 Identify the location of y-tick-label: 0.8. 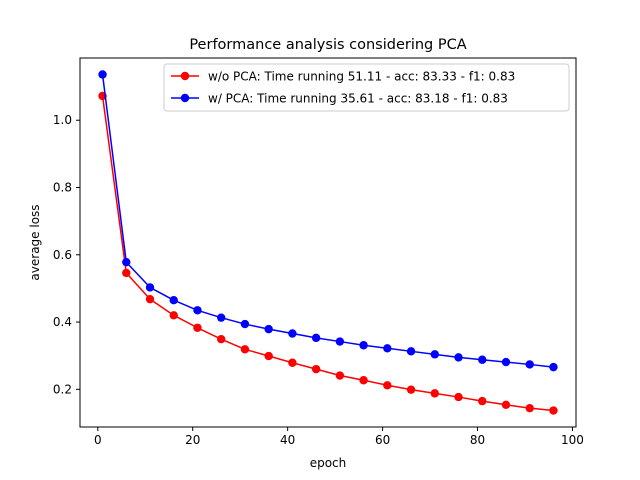
(62, 188).